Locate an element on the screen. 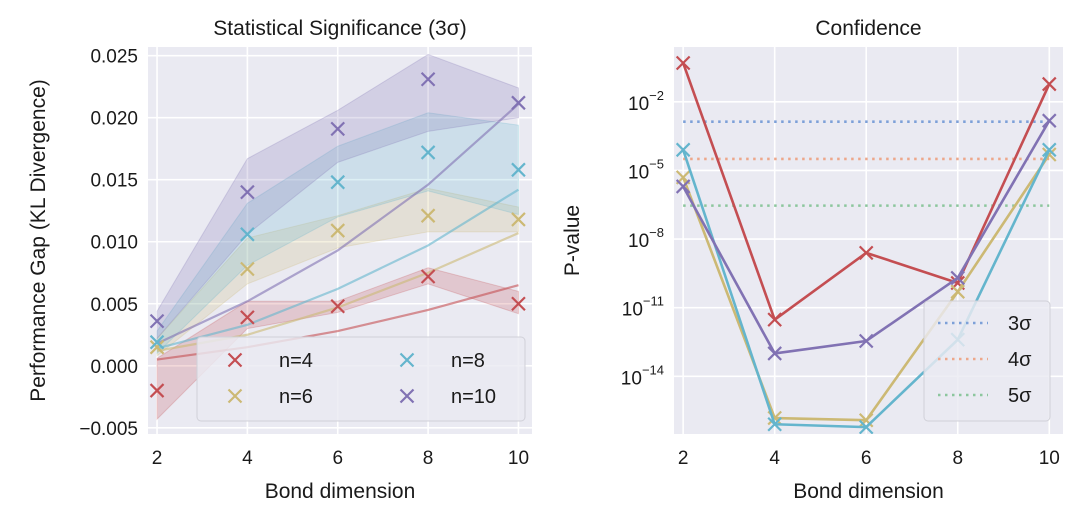 Image resolution: width=1080 pixels, height=526 pixels. y-tick-label: 10⁻⁸ is located at coordinates (646, 238).